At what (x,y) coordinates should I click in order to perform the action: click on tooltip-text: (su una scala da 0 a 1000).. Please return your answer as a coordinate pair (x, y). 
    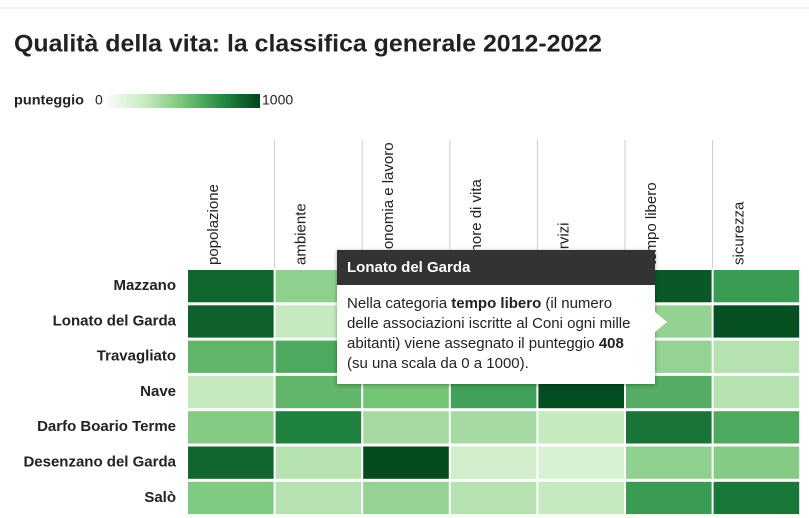
    Looking at the image, I should click on (438, 363).